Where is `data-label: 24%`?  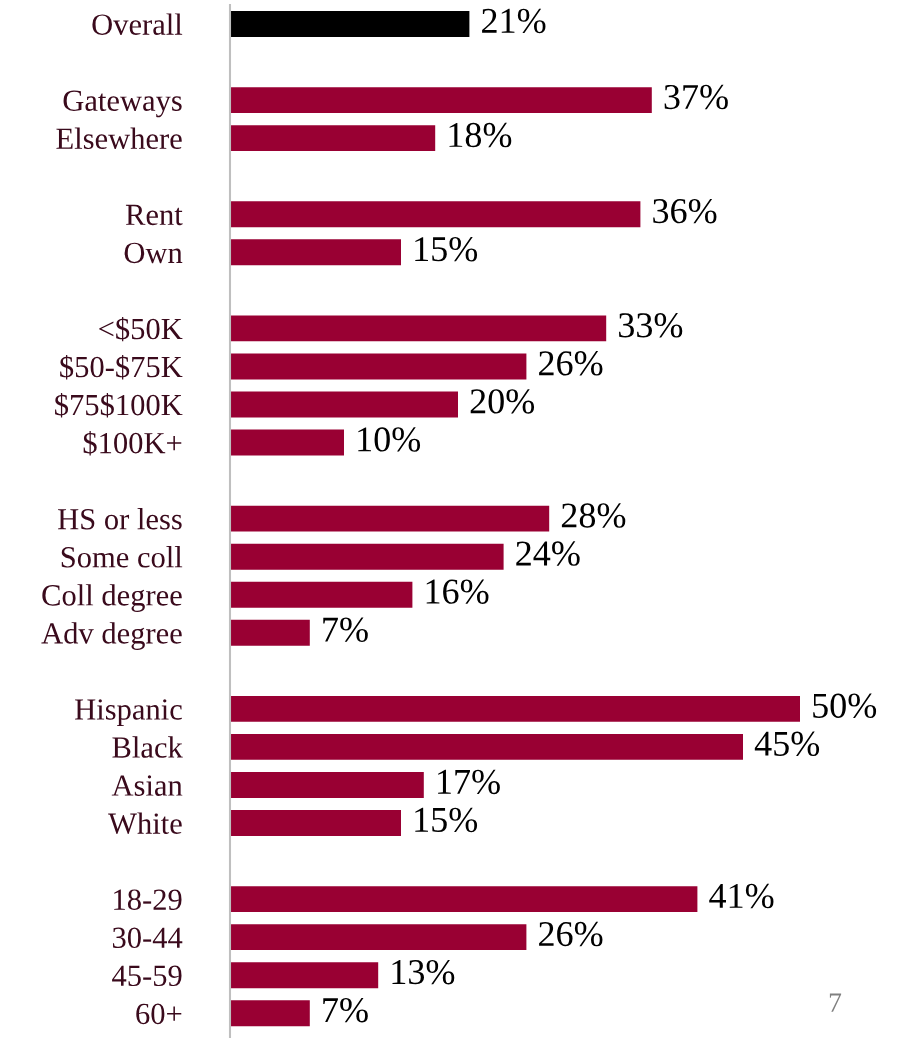
data-label: 24% is located at coordinates (548, 553).